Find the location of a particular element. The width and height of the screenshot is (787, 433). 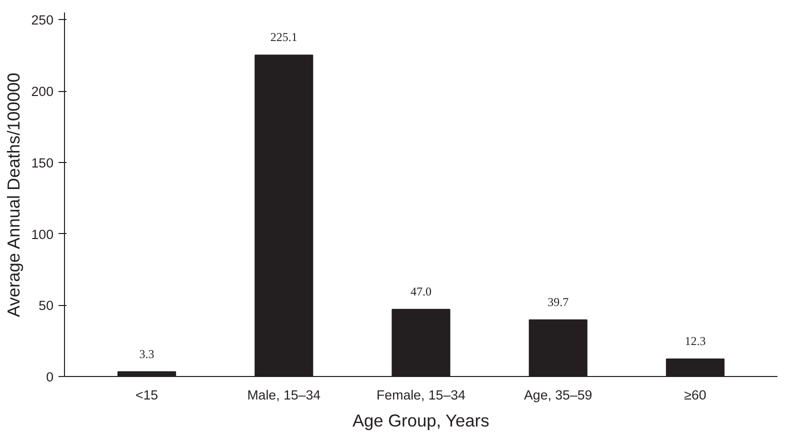

x-tick-label: Age, 35–59 is located at coordinates (558, 395).